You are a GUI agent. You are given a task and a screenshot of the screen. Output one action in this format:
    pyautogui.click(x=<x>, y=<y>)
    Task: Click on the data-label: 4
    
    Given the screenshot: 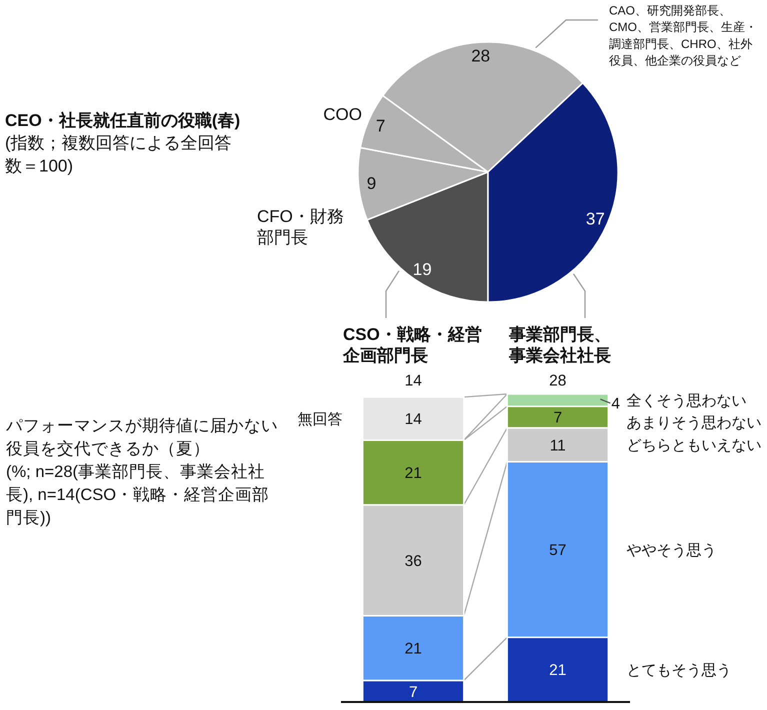 What is the action you would take?
    pyautogui.click(x=615, y=404)
    